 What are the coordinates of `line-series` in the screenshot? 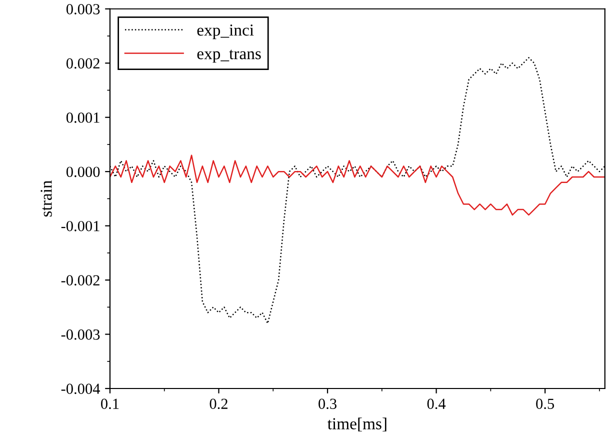 It's located at (357, 185).